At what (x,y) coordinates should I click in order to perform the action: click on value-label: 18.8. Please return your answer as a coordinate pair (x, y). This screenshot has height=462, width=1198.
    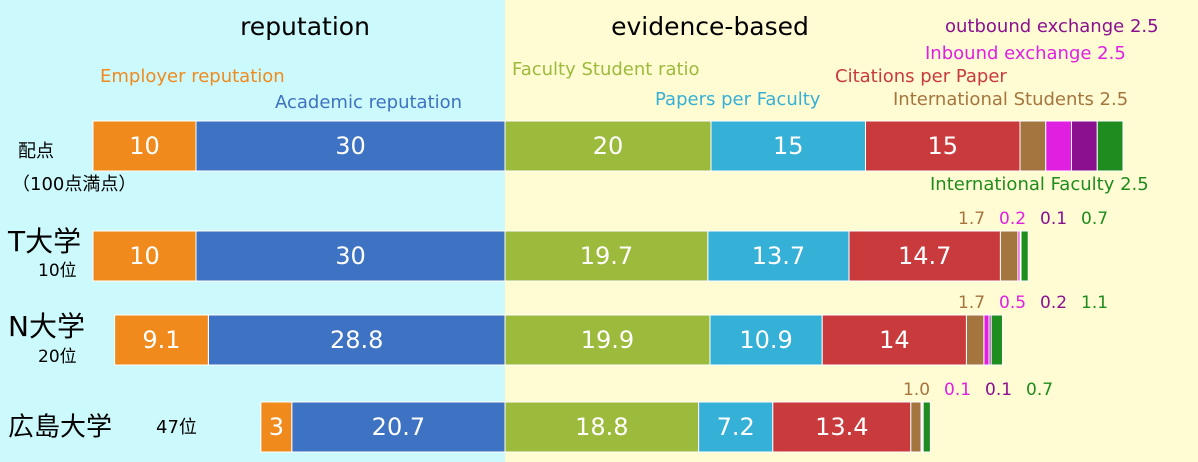
    Looking at the image, I should click on (601, 427).